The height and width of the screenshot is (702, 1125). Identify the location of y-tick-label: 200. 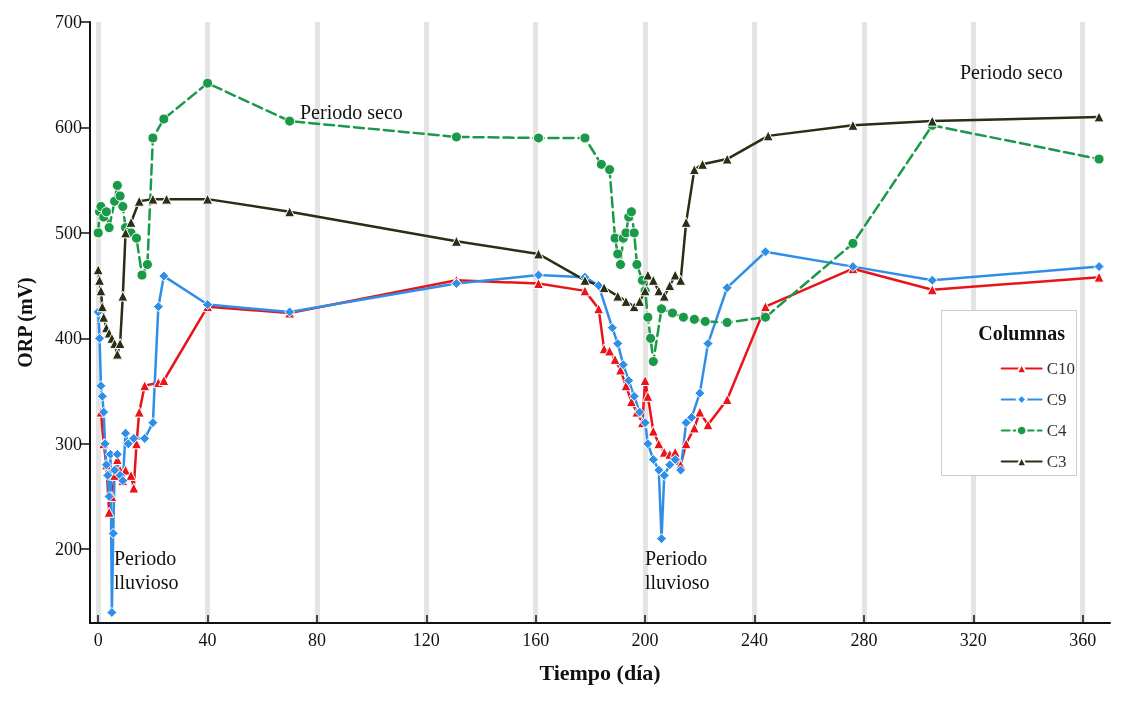
(68, 549).